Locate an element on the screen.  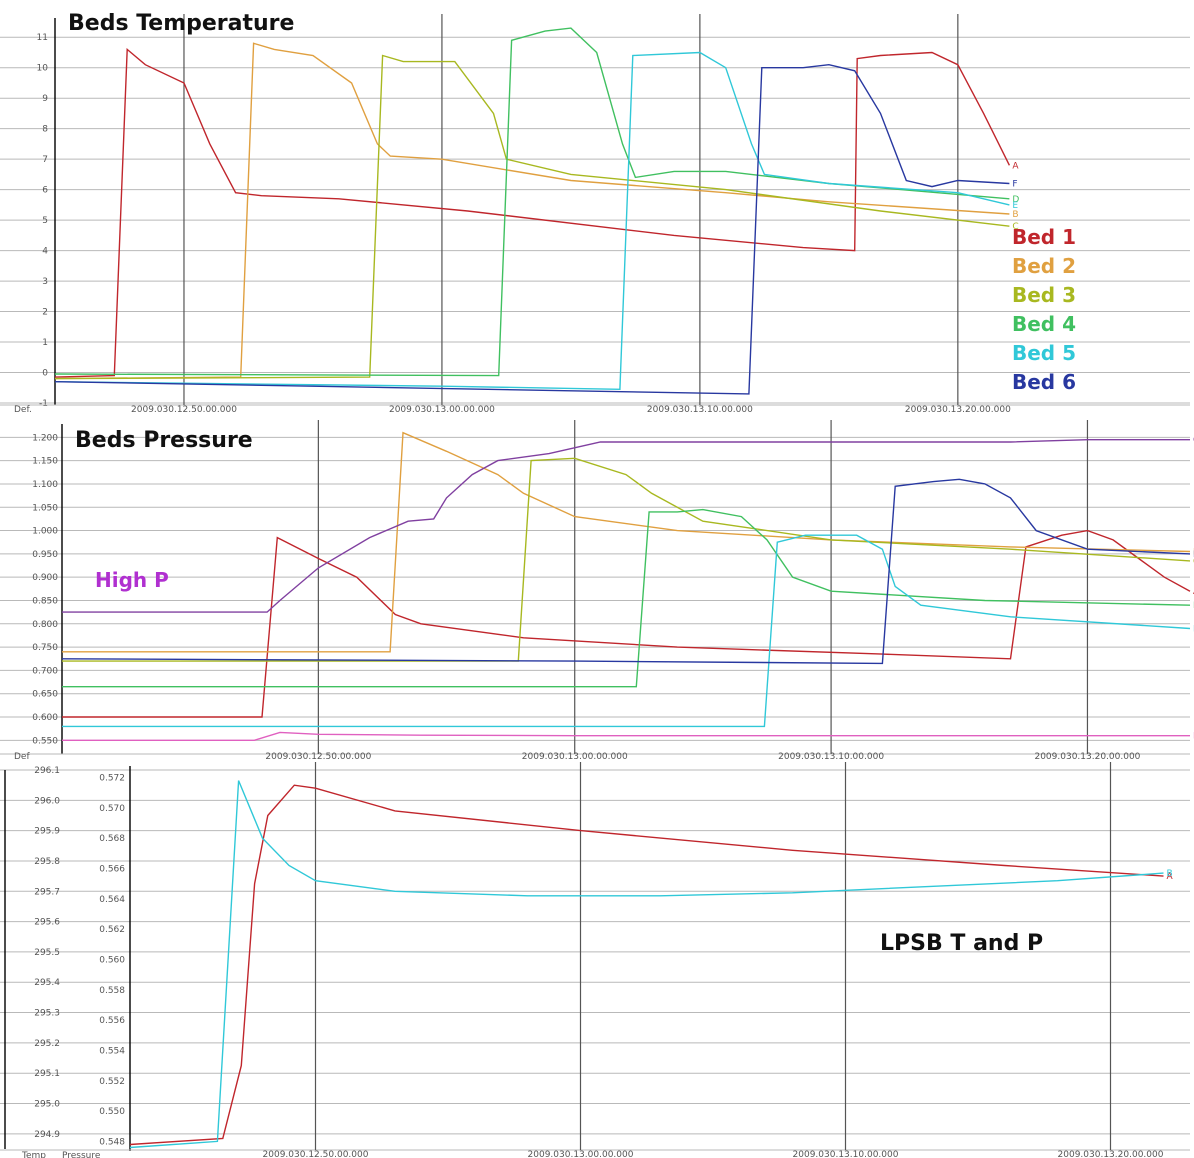
y-tick-label-pressure: 0.558 is located at coordinates (112, 991).